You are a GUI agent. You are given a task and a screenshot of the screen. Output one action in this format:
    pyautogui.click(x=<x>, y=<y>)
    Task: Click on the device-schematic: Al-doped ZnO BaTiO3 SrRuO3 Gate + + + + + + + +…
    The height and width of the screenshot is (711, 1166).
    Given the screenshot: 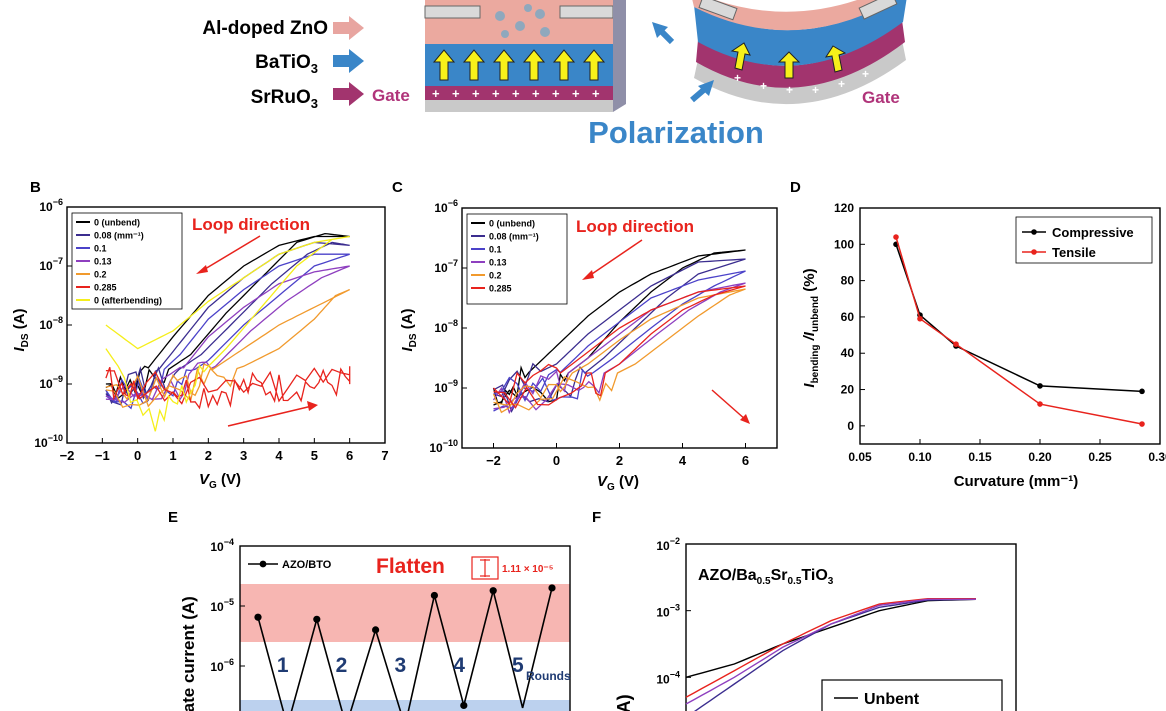 What is the action you would take?
    pyautogui.click(x=554, y=75)
    